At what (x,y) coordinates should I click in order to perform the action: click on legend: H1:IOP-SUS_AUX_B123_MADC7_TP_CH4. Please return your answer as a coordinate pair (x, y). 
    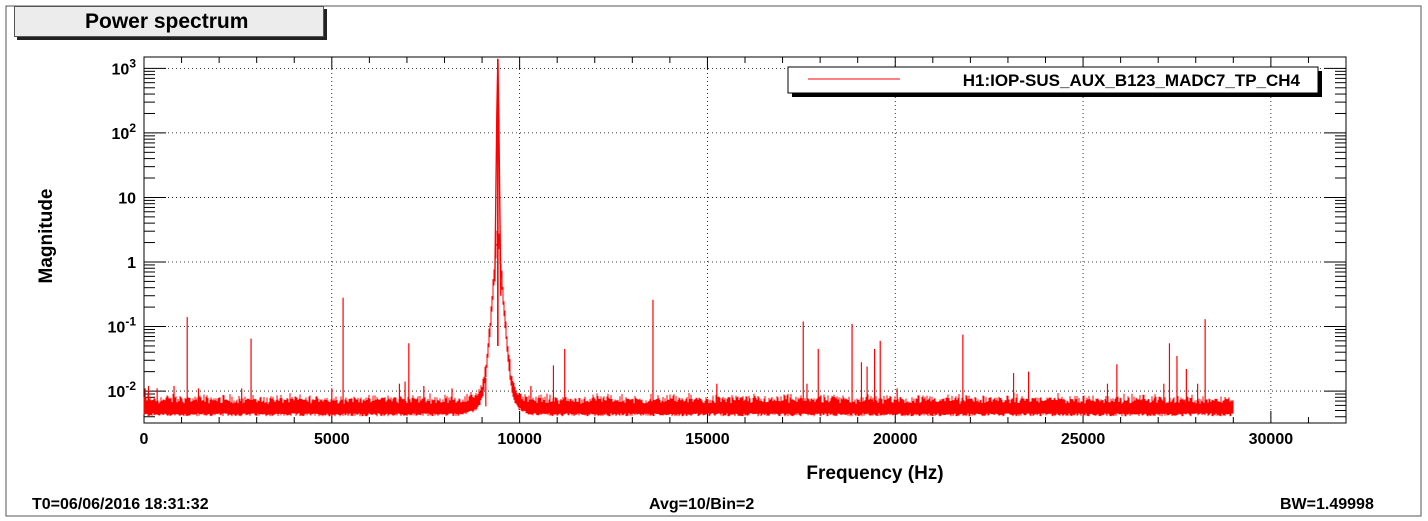
    Looking at the image, I should click on (1054, 81).